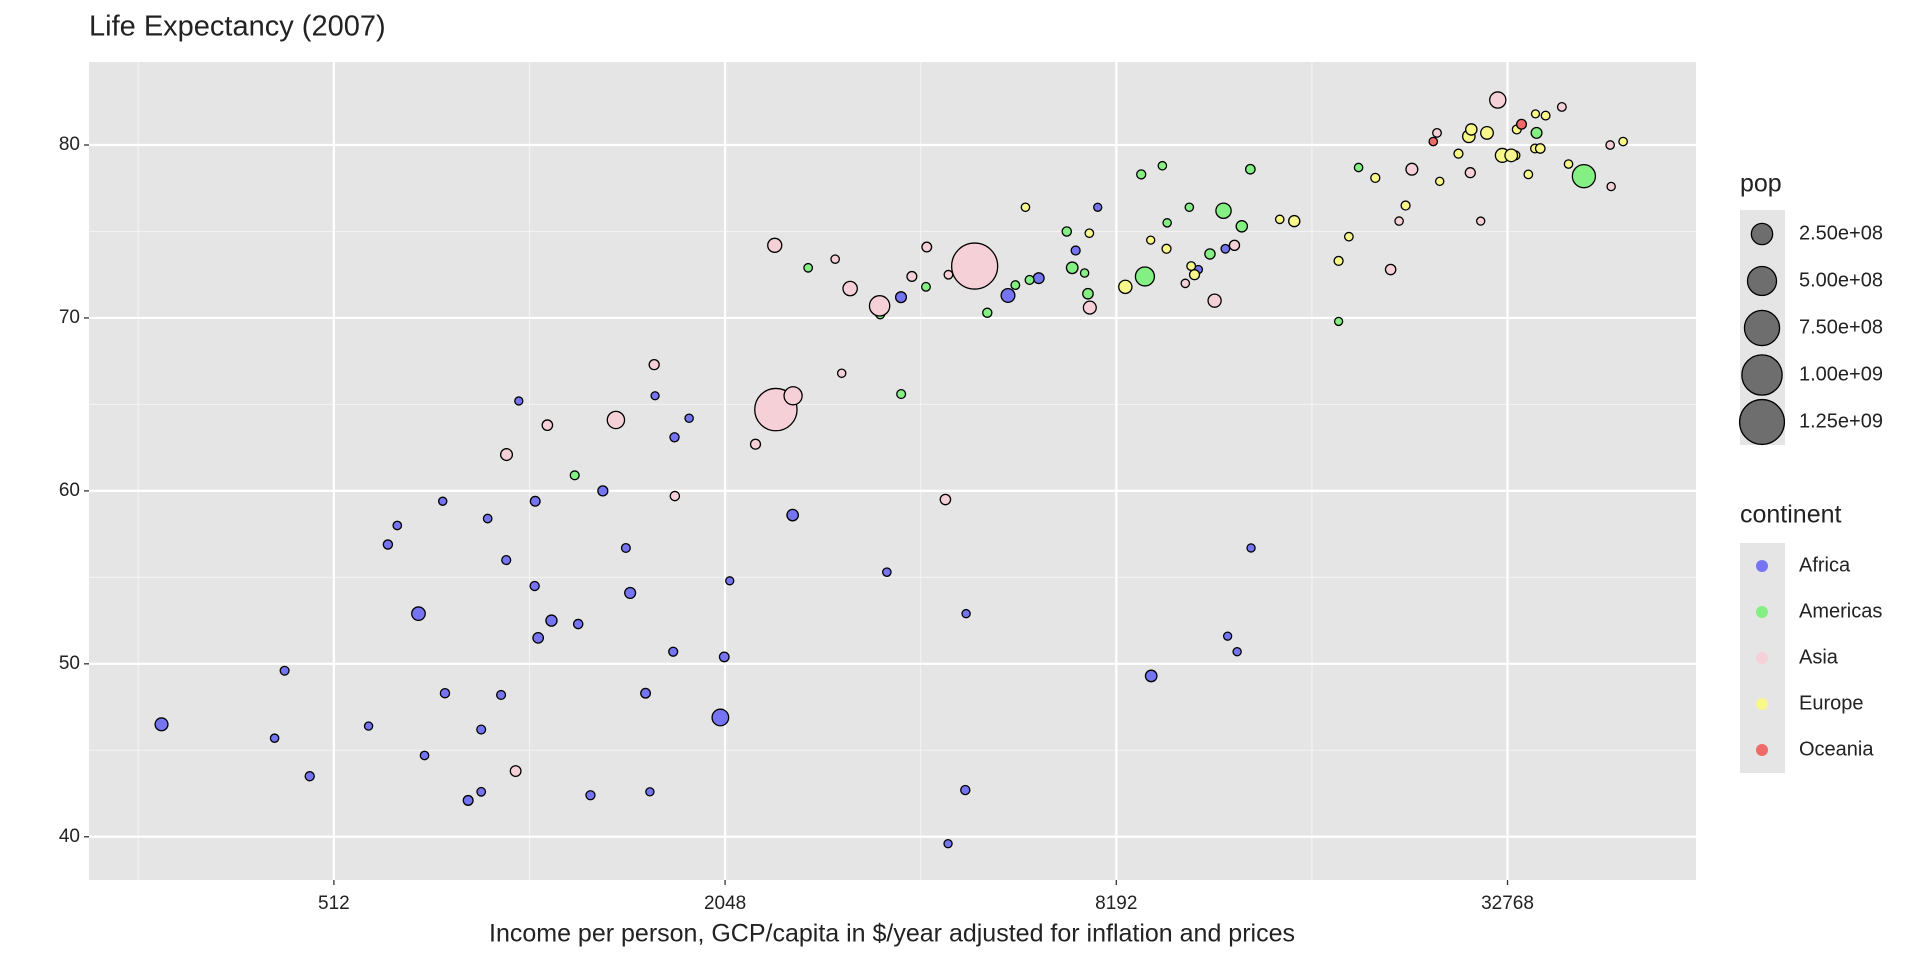 Image resolution: width=1920 pixels, height=960 pixels. What do you see at coordinates (1841, 327) in the screenshot?
I see `legend-label: 7.50e+08` at bounding box center [1841, 327].